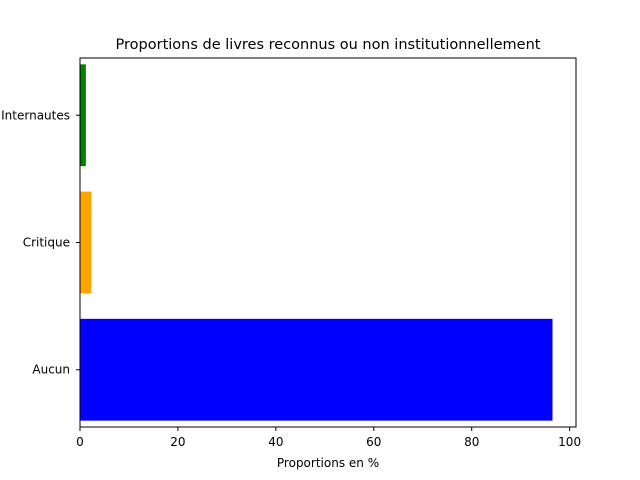 Image resolution: width=640 pixels, height=480 pixels. I want to click on y-tick-label: Internautes, so click(35, 115).